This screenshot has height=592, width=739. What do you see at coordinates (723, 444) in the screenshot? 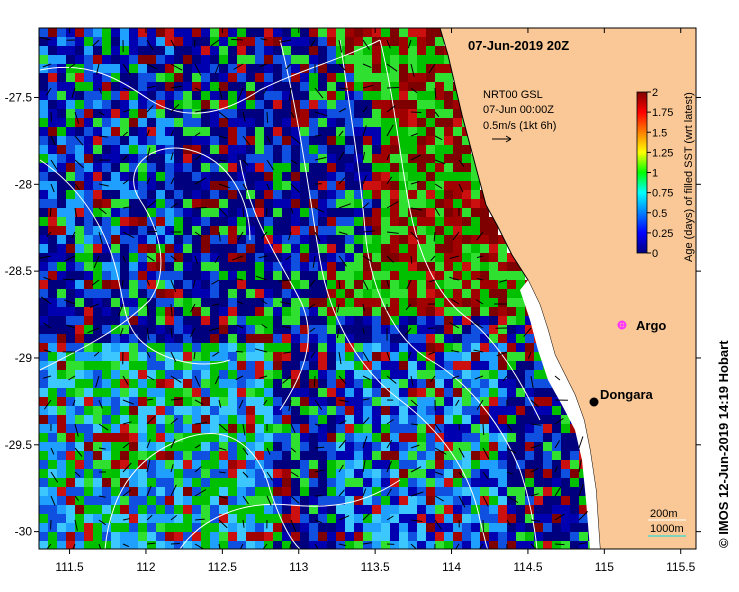
I see `credit-text: © IMOS 12-Jun-2019 14:19 Hobart` at bounding box center [723, 444].